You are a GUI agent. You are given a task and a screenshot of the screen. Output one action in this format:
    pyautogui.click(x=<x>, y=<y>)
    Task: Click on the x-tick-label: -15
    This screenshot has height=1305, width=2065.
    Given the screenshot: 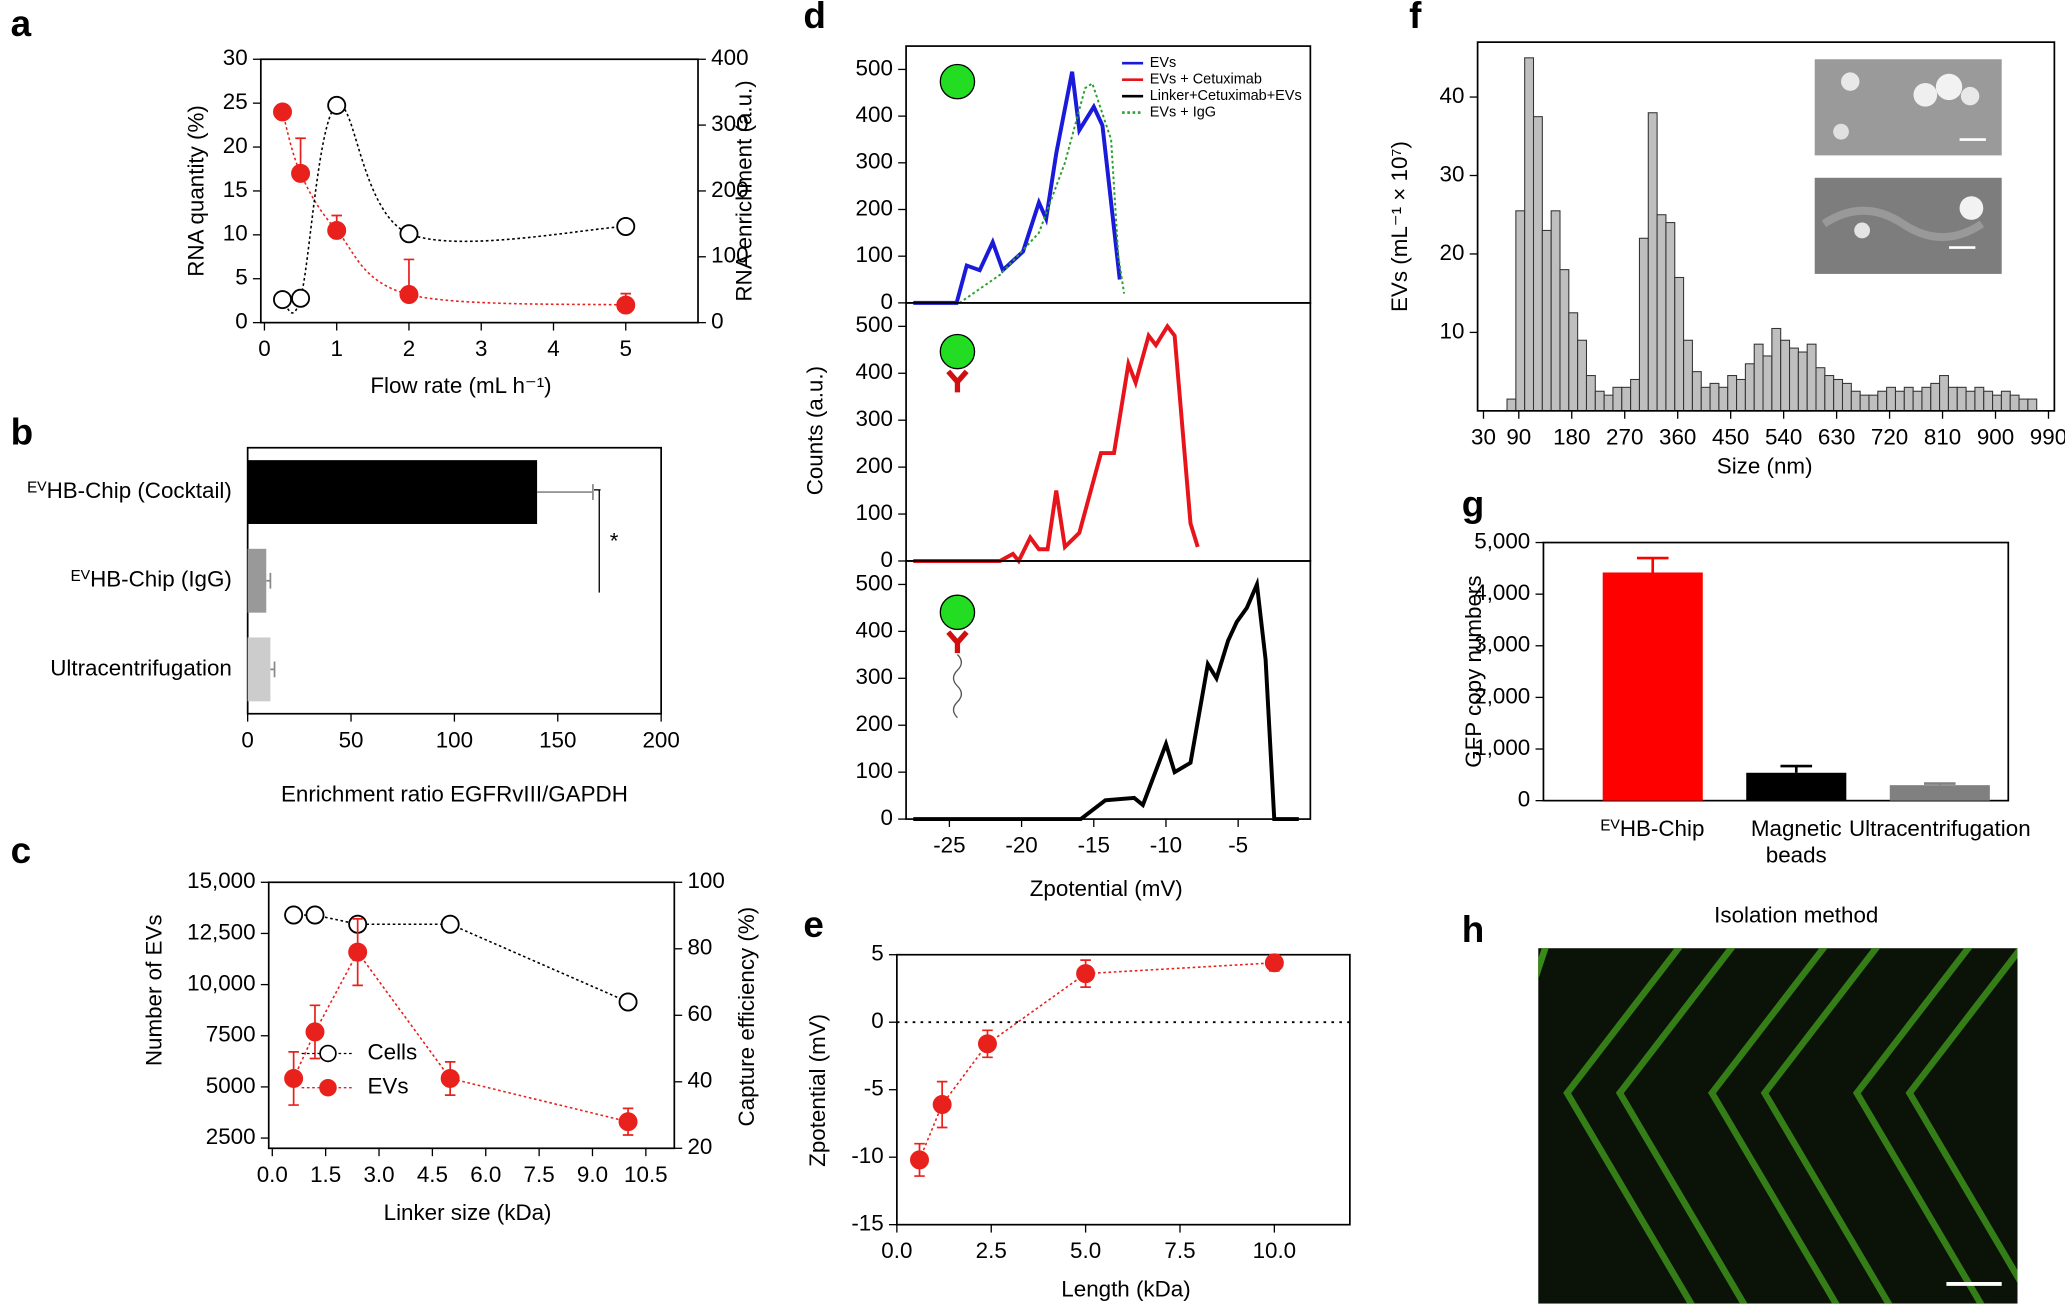 What is the action you would take?
    pyautogui.click(x=1094, y=845)
    